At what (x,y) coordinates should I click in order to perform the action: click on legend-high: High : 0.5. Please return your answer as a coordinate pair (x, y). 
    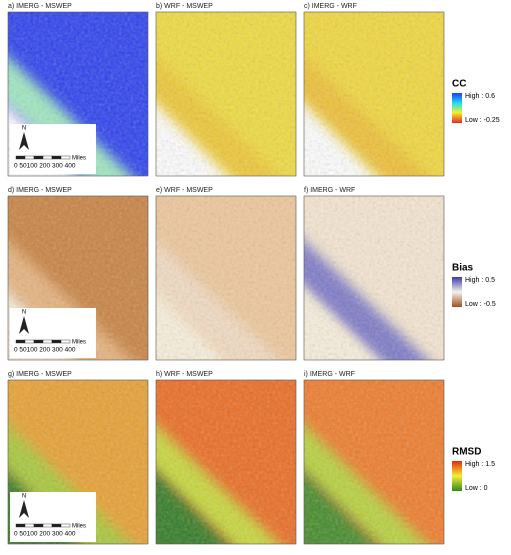
    Looking at the image, I should click on (480, 280).